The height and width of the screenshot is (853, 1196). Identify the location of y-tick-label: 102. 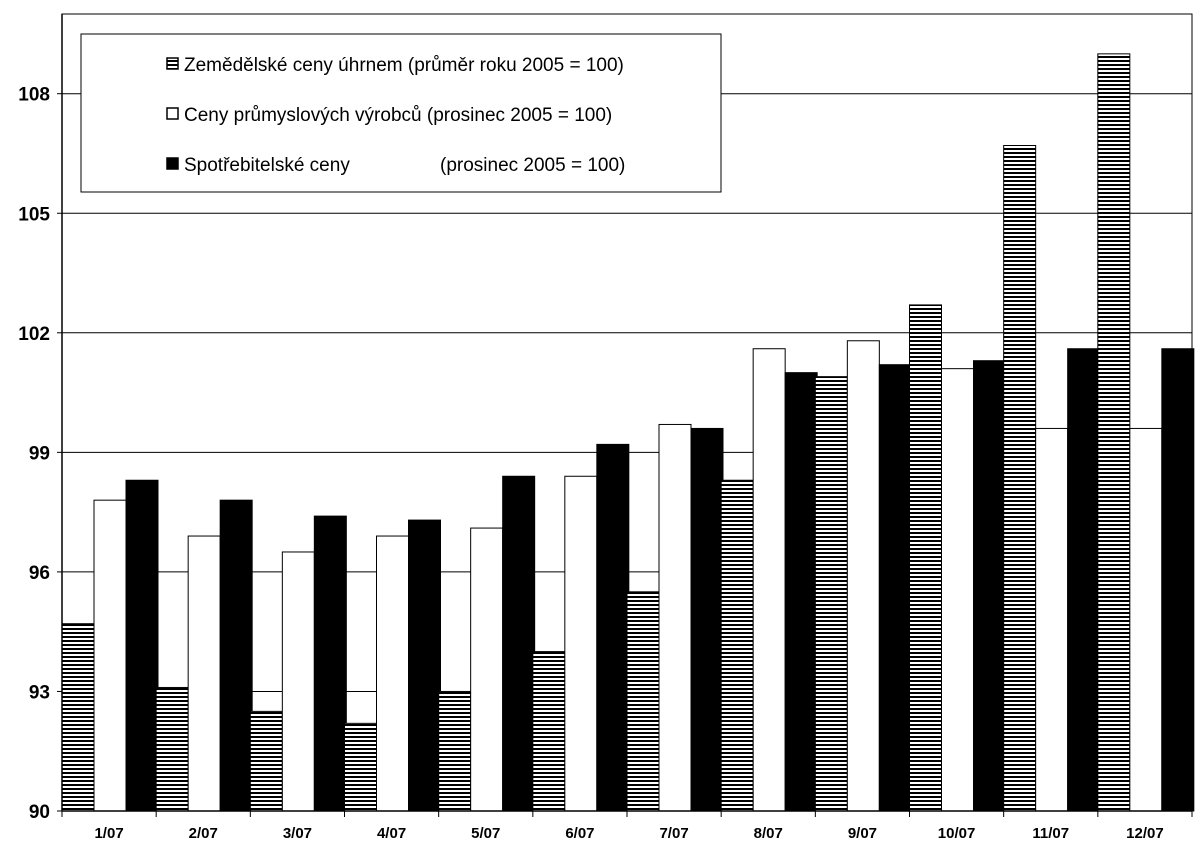
(34, 334).